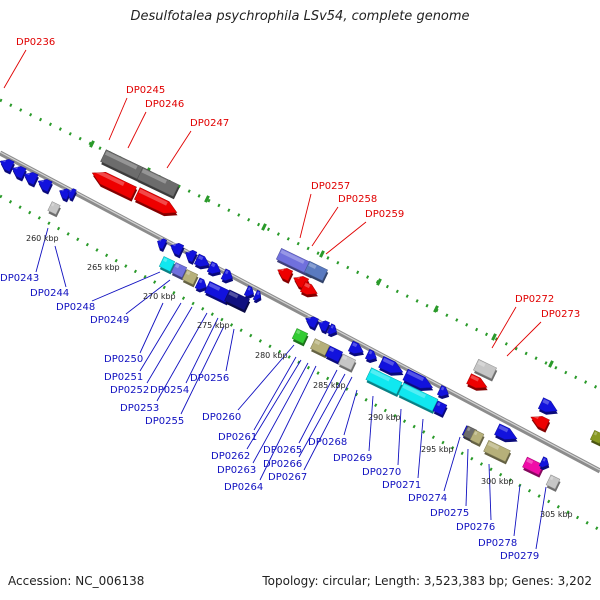  I want to click on gene-label-dp0259: DP0259, so click(384, 214).